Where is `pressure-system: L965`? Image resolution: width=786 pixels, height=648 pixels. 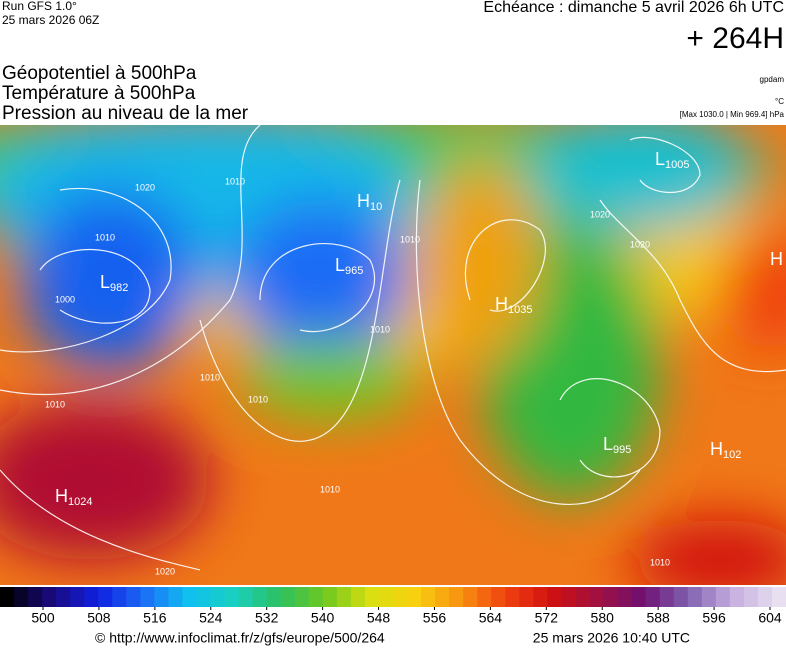
pressure-system: L965 is located at coordinates (349, 266).